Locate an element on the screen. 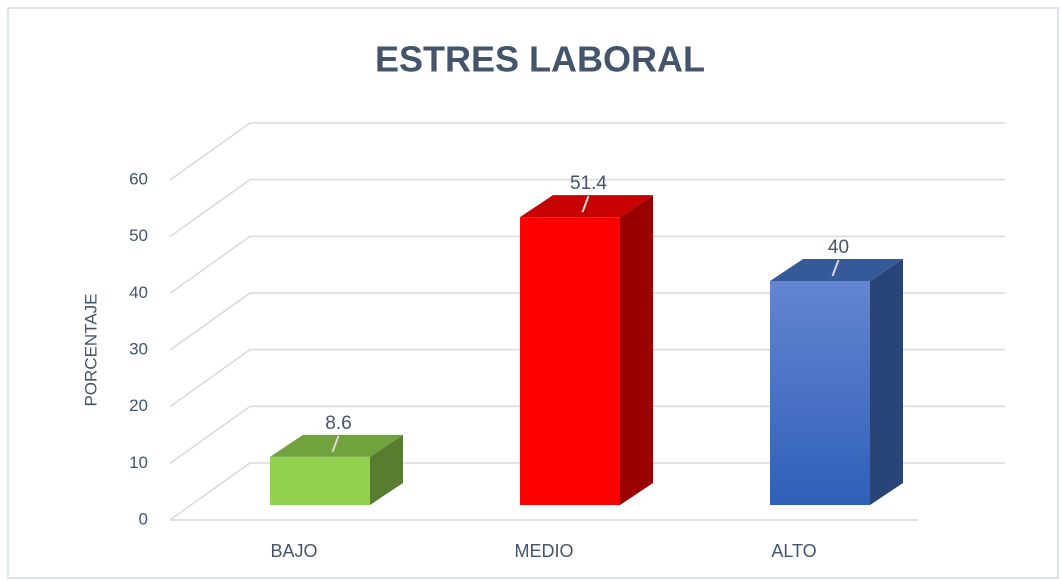  y-tick-label: 60 is located at coordinates (138, 178).